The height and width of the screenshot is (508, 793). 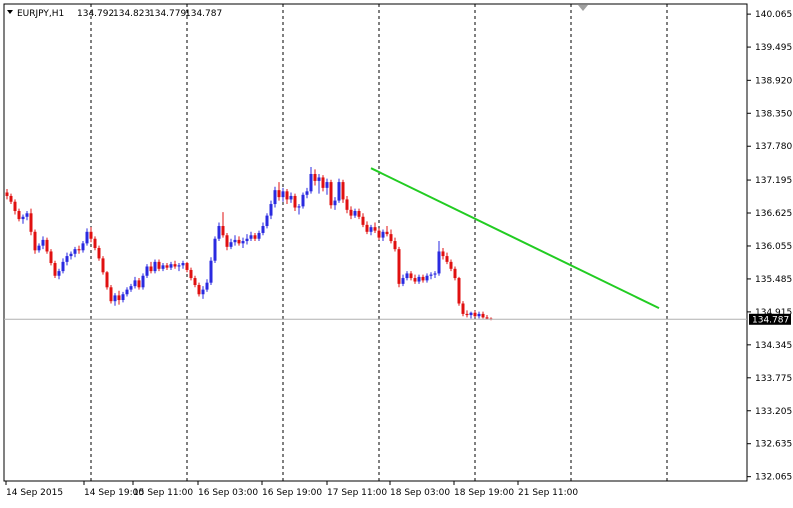 I want to click on x-tick-label: 14 Sep 2015, so click(x=34, y=493).